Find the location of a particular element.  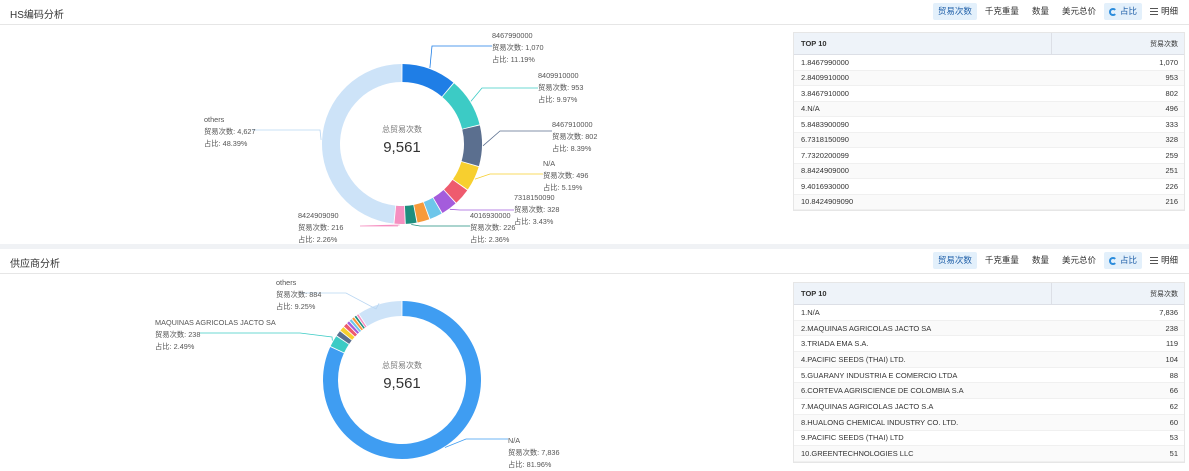

slice-value-label: 贸易次数: 216 is located at coordinates (320, 227).